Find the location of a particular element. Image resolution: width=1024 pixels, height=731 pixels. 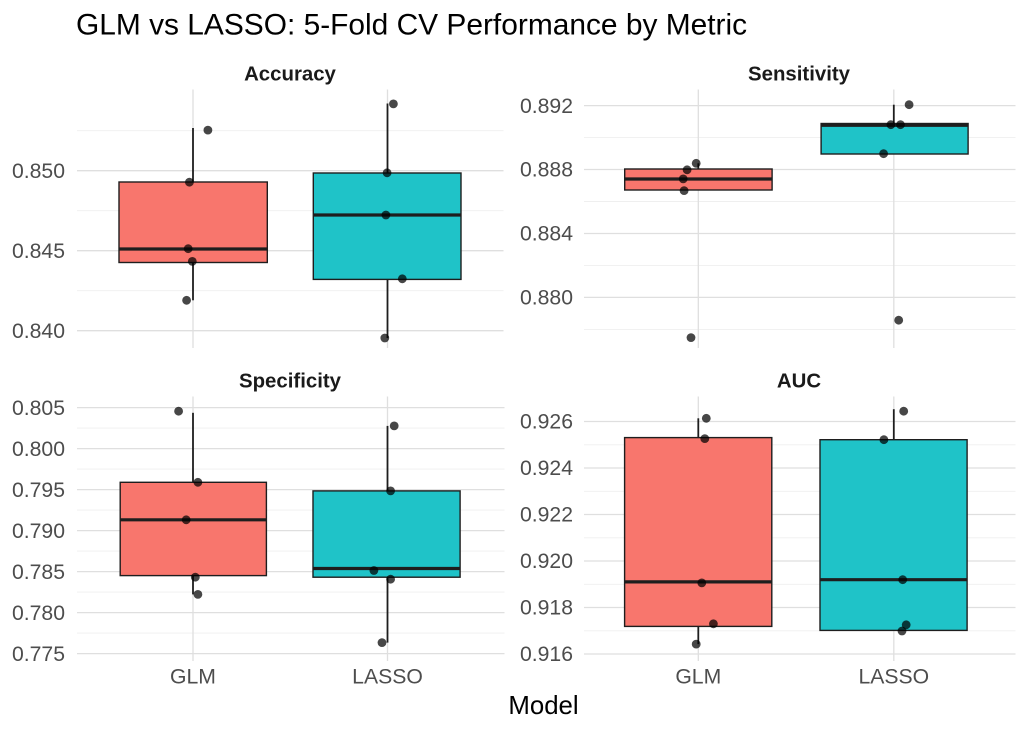

svg-text: Accuracy is located at coordinates (290, 75).